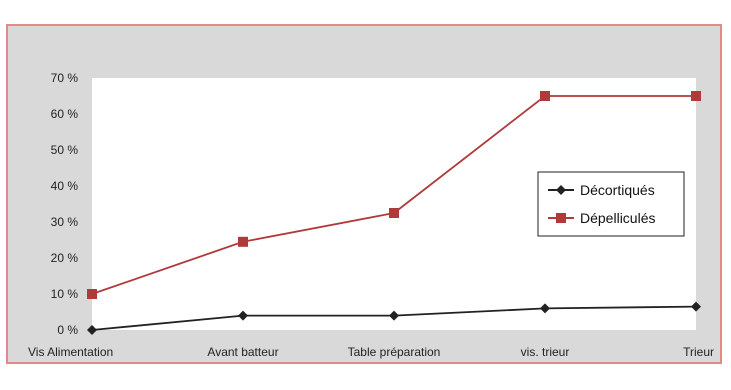 The image size is (731, 390). I want to click on y-tick-label: 10 %, so click(65, 294).